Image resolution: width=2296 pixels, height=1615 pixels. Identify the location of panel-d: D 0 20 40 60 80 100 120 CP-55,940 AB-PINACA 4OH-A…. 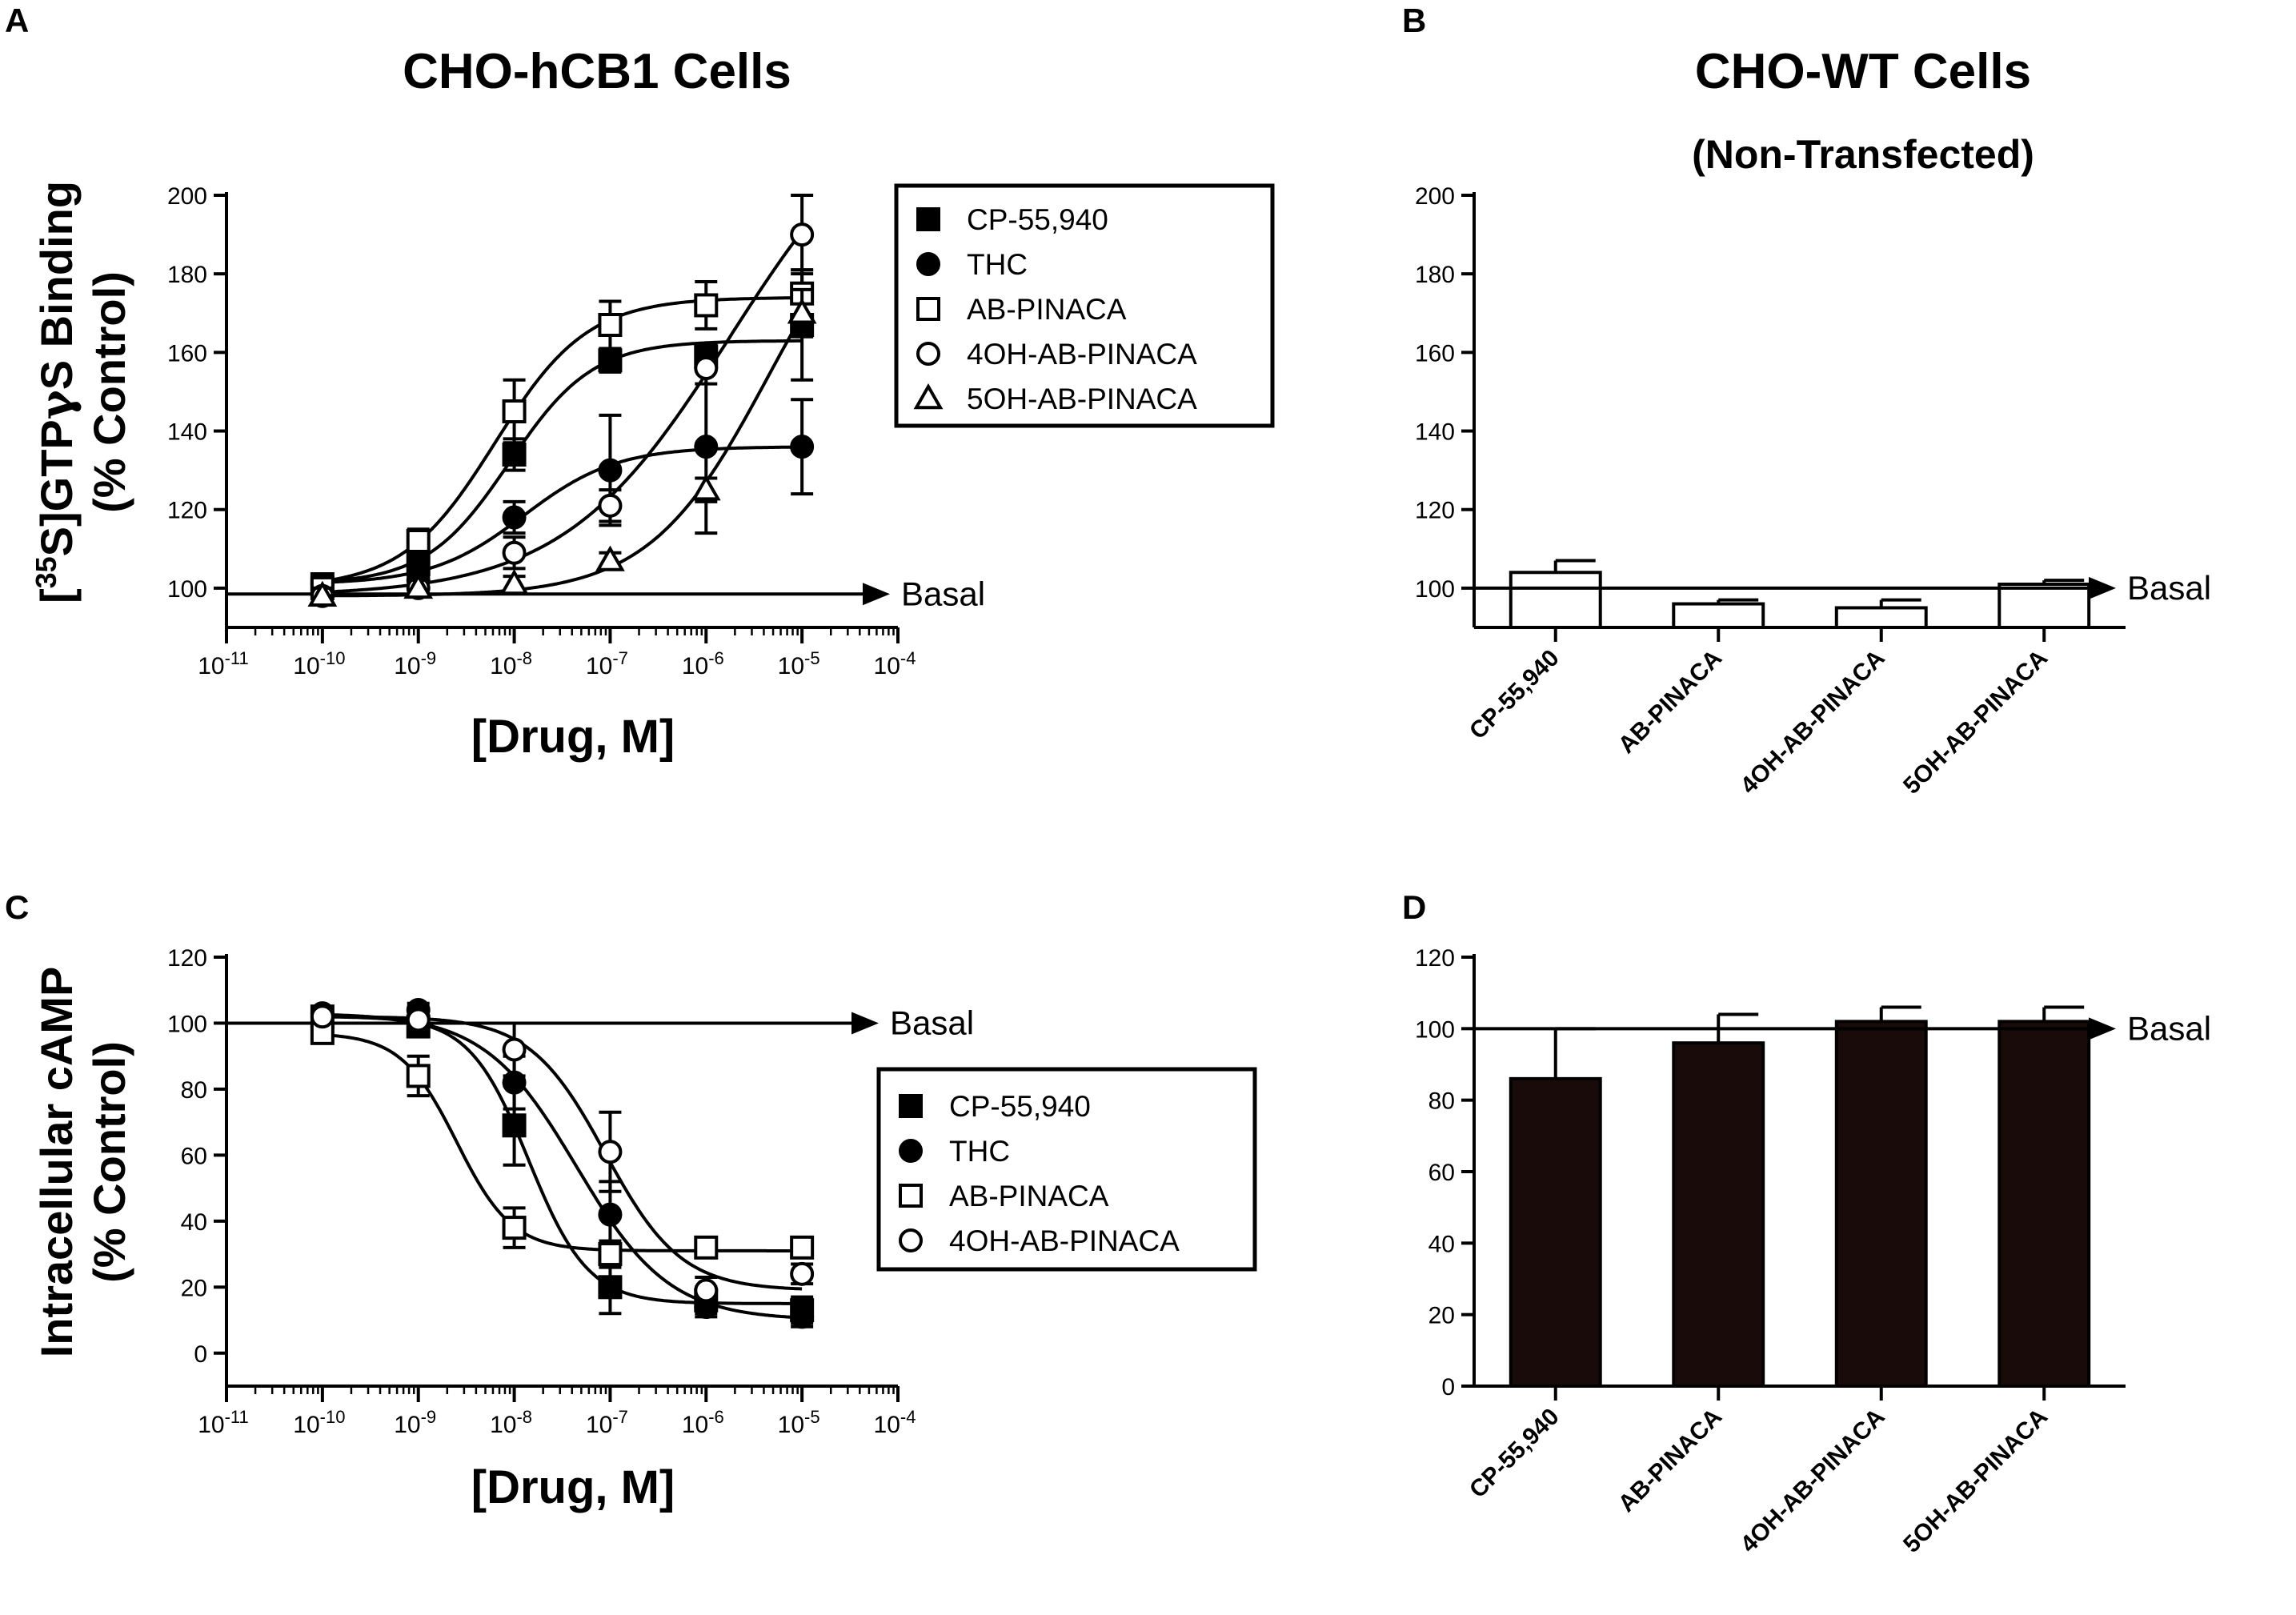
(1806, 1223).